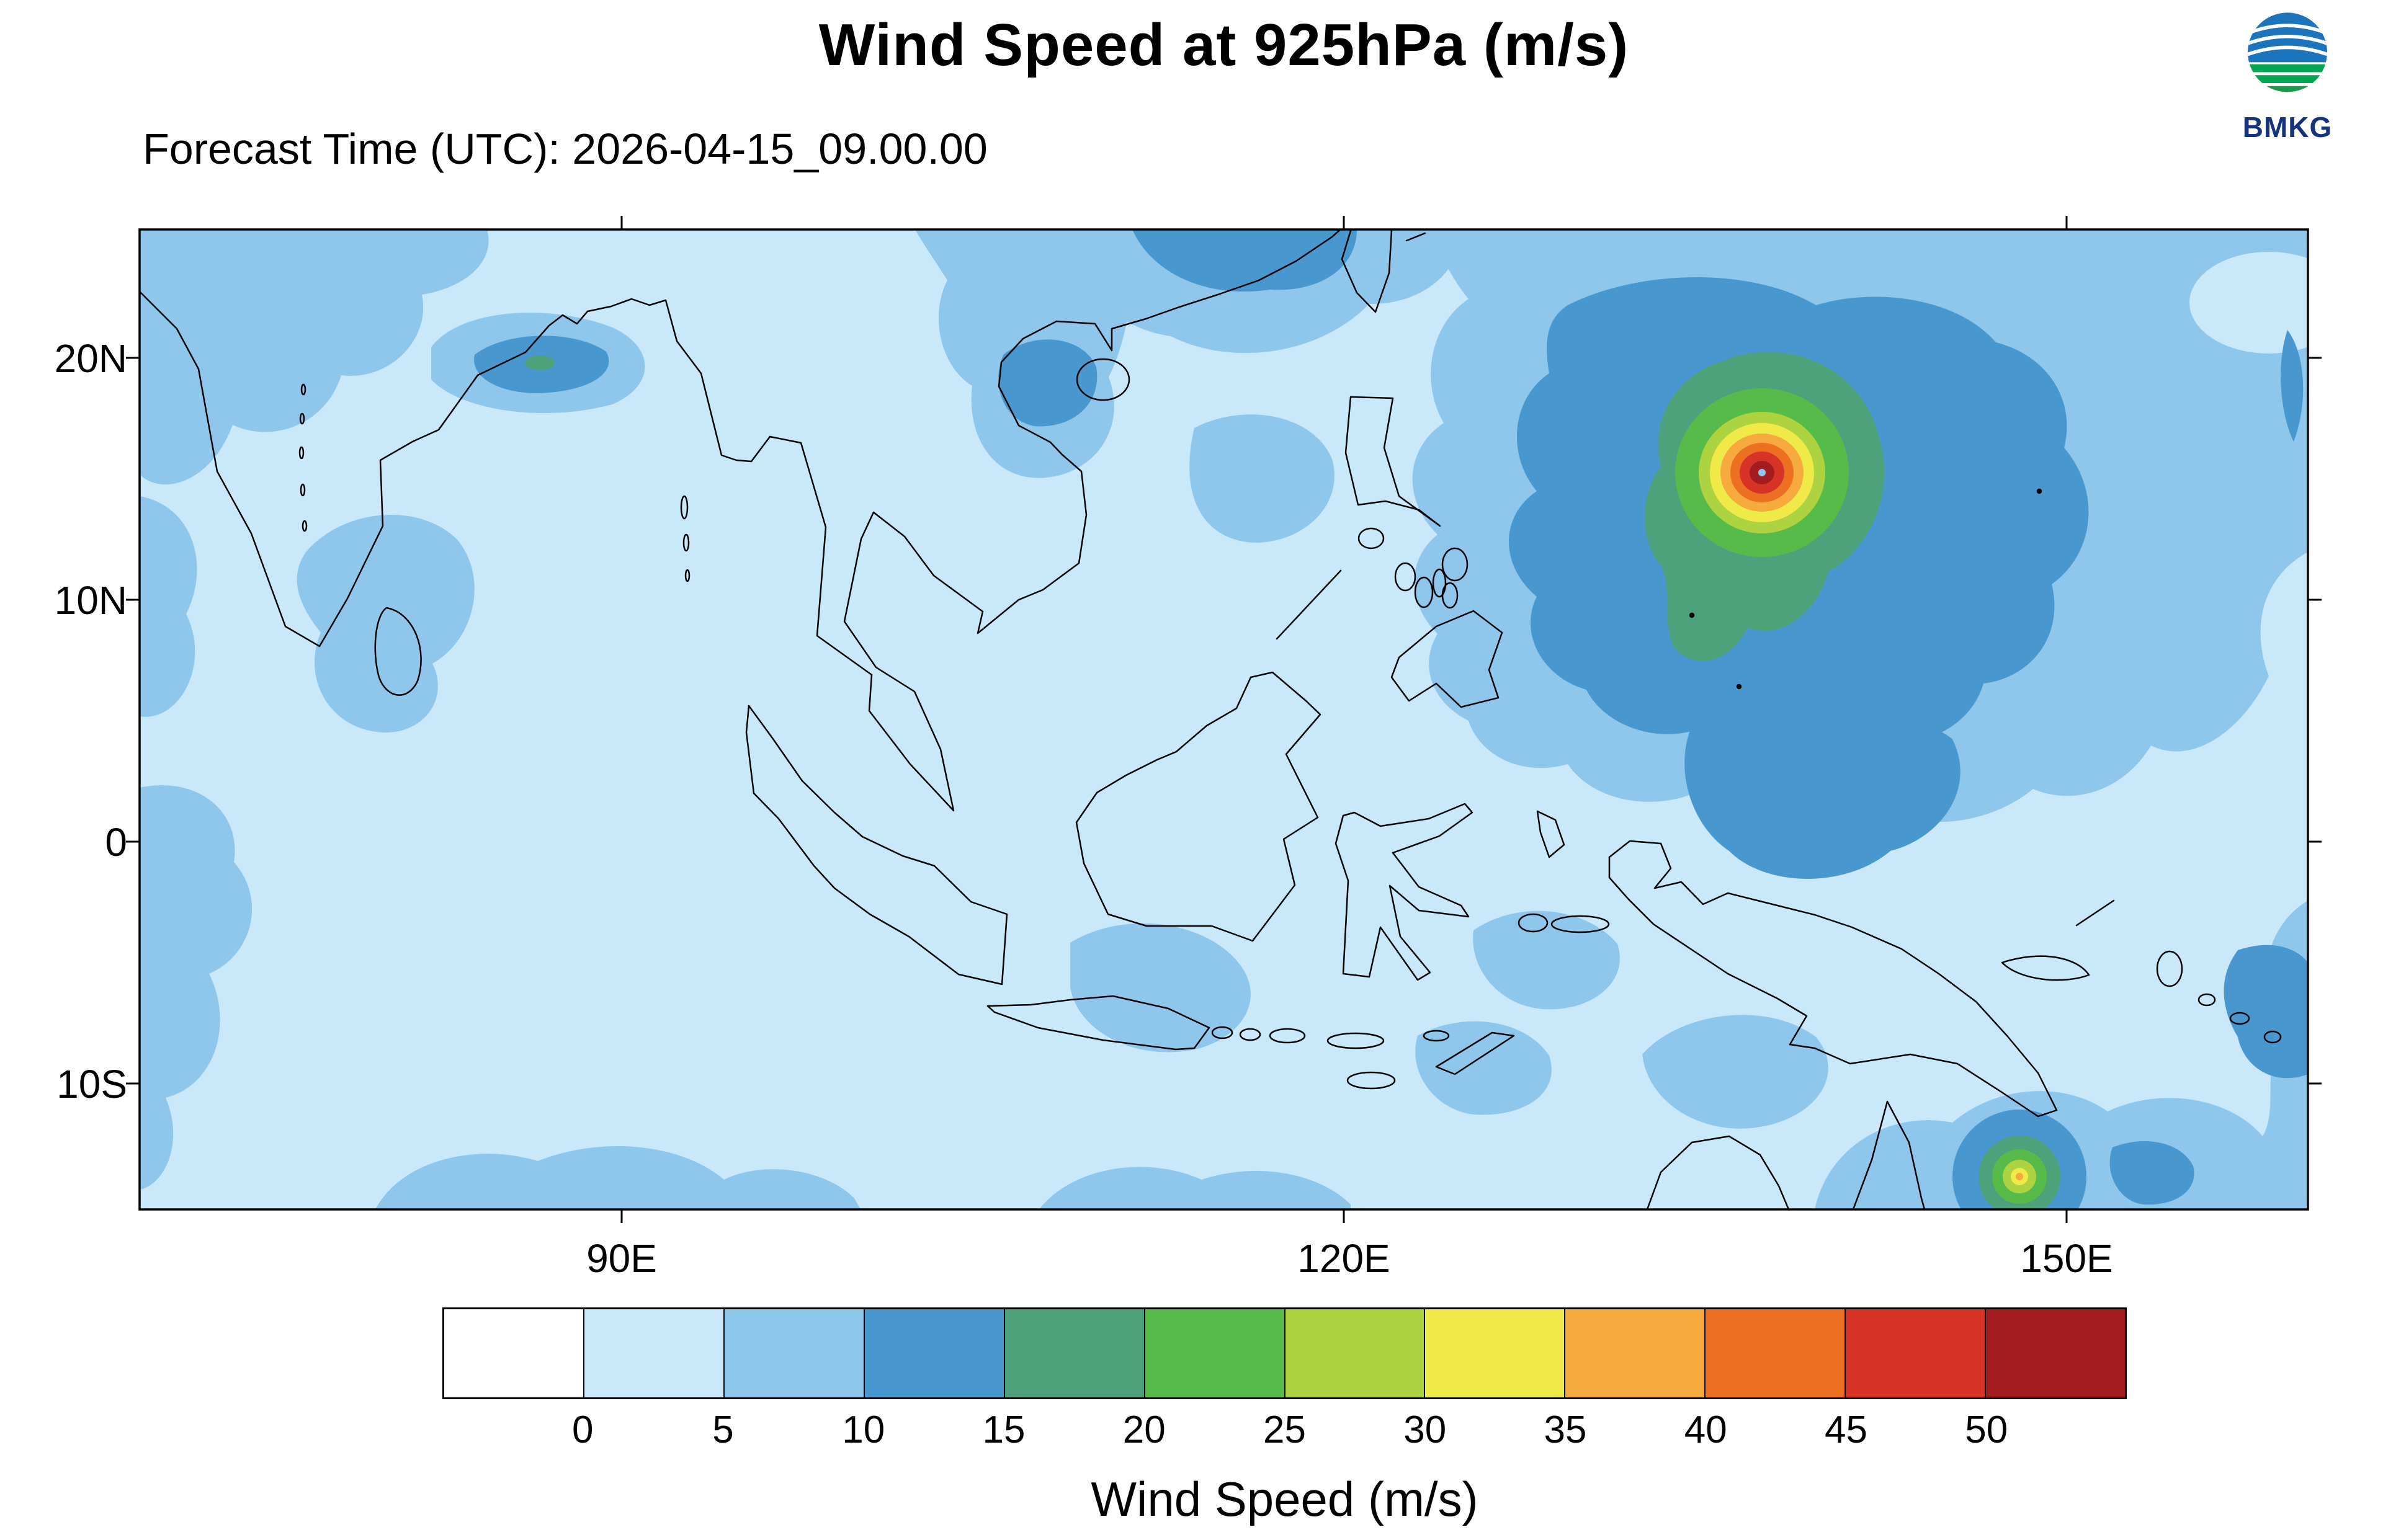 The width and height of the screenshot is (2383, 1540). What do you see at coordinates (1764, 507) in the screenshot?
I see `primary-cyclone` at bounding box center [1764, 507].